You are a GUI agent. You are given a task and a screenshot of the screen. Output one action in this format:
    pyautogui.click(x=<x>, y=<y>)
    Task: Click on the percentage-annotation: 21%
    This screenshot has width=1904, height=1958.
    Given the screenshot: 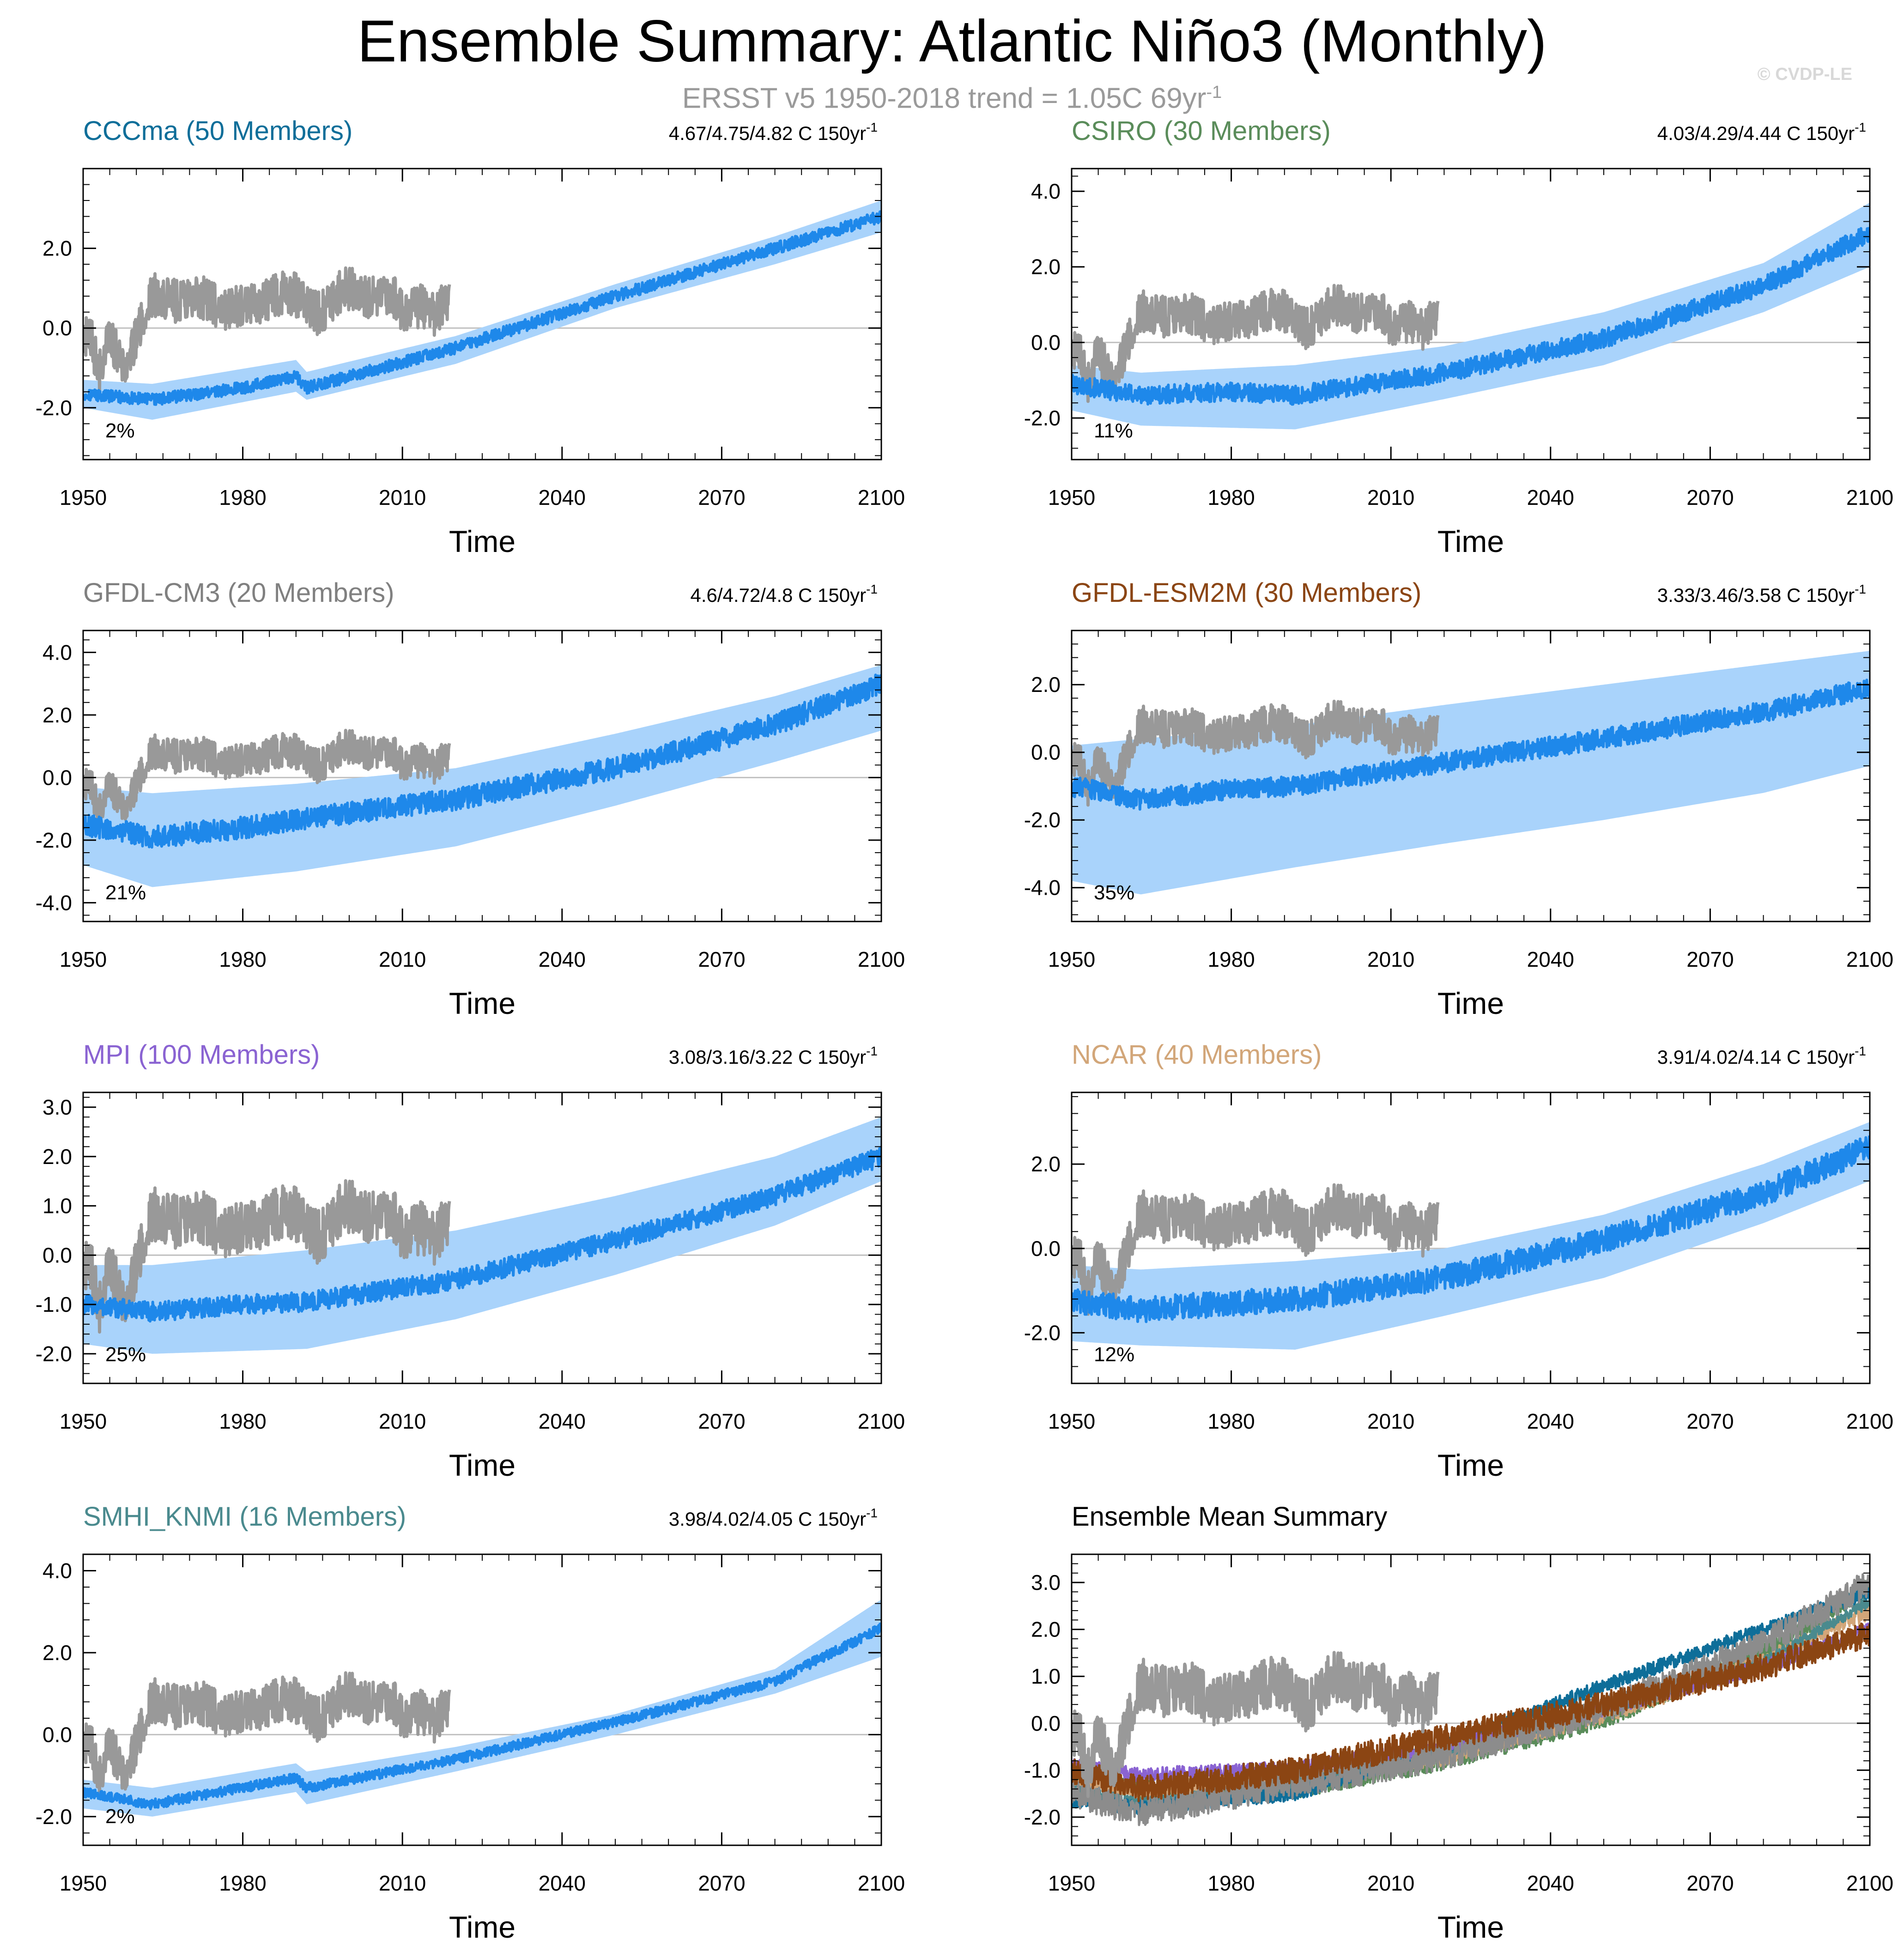 What is the action you would take?
    pyautogui.click(x=125, y=892)
    